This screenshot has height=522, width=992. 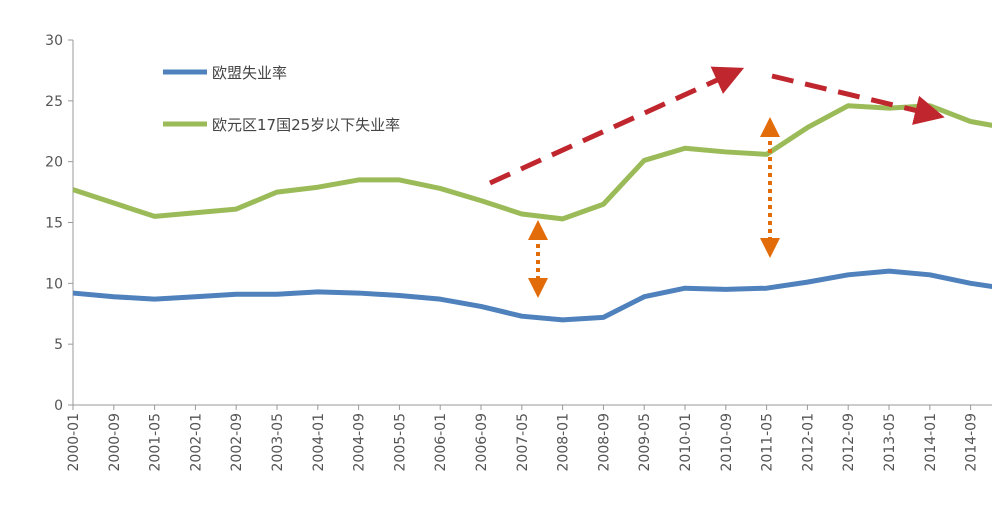 What do you see at coordinates (74, 442) in the screenshot?
I see `x-tick-label: 2000-01` at bounding box center [74, 442].